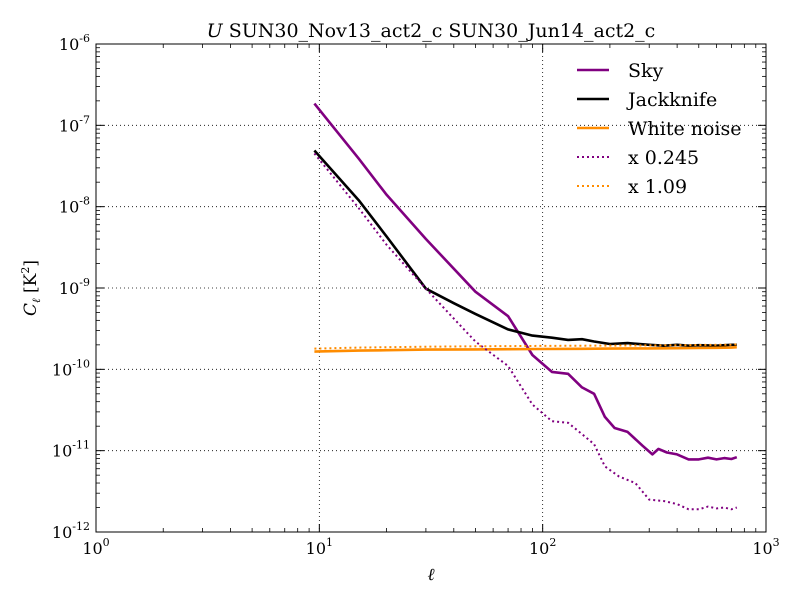 The width and height of the screenshot is (800, 600). What do you see at coordinates (36, 300) in the screenshot?
I see `y-axis-label-sub: ℓ` at bounding box center [36, 300].